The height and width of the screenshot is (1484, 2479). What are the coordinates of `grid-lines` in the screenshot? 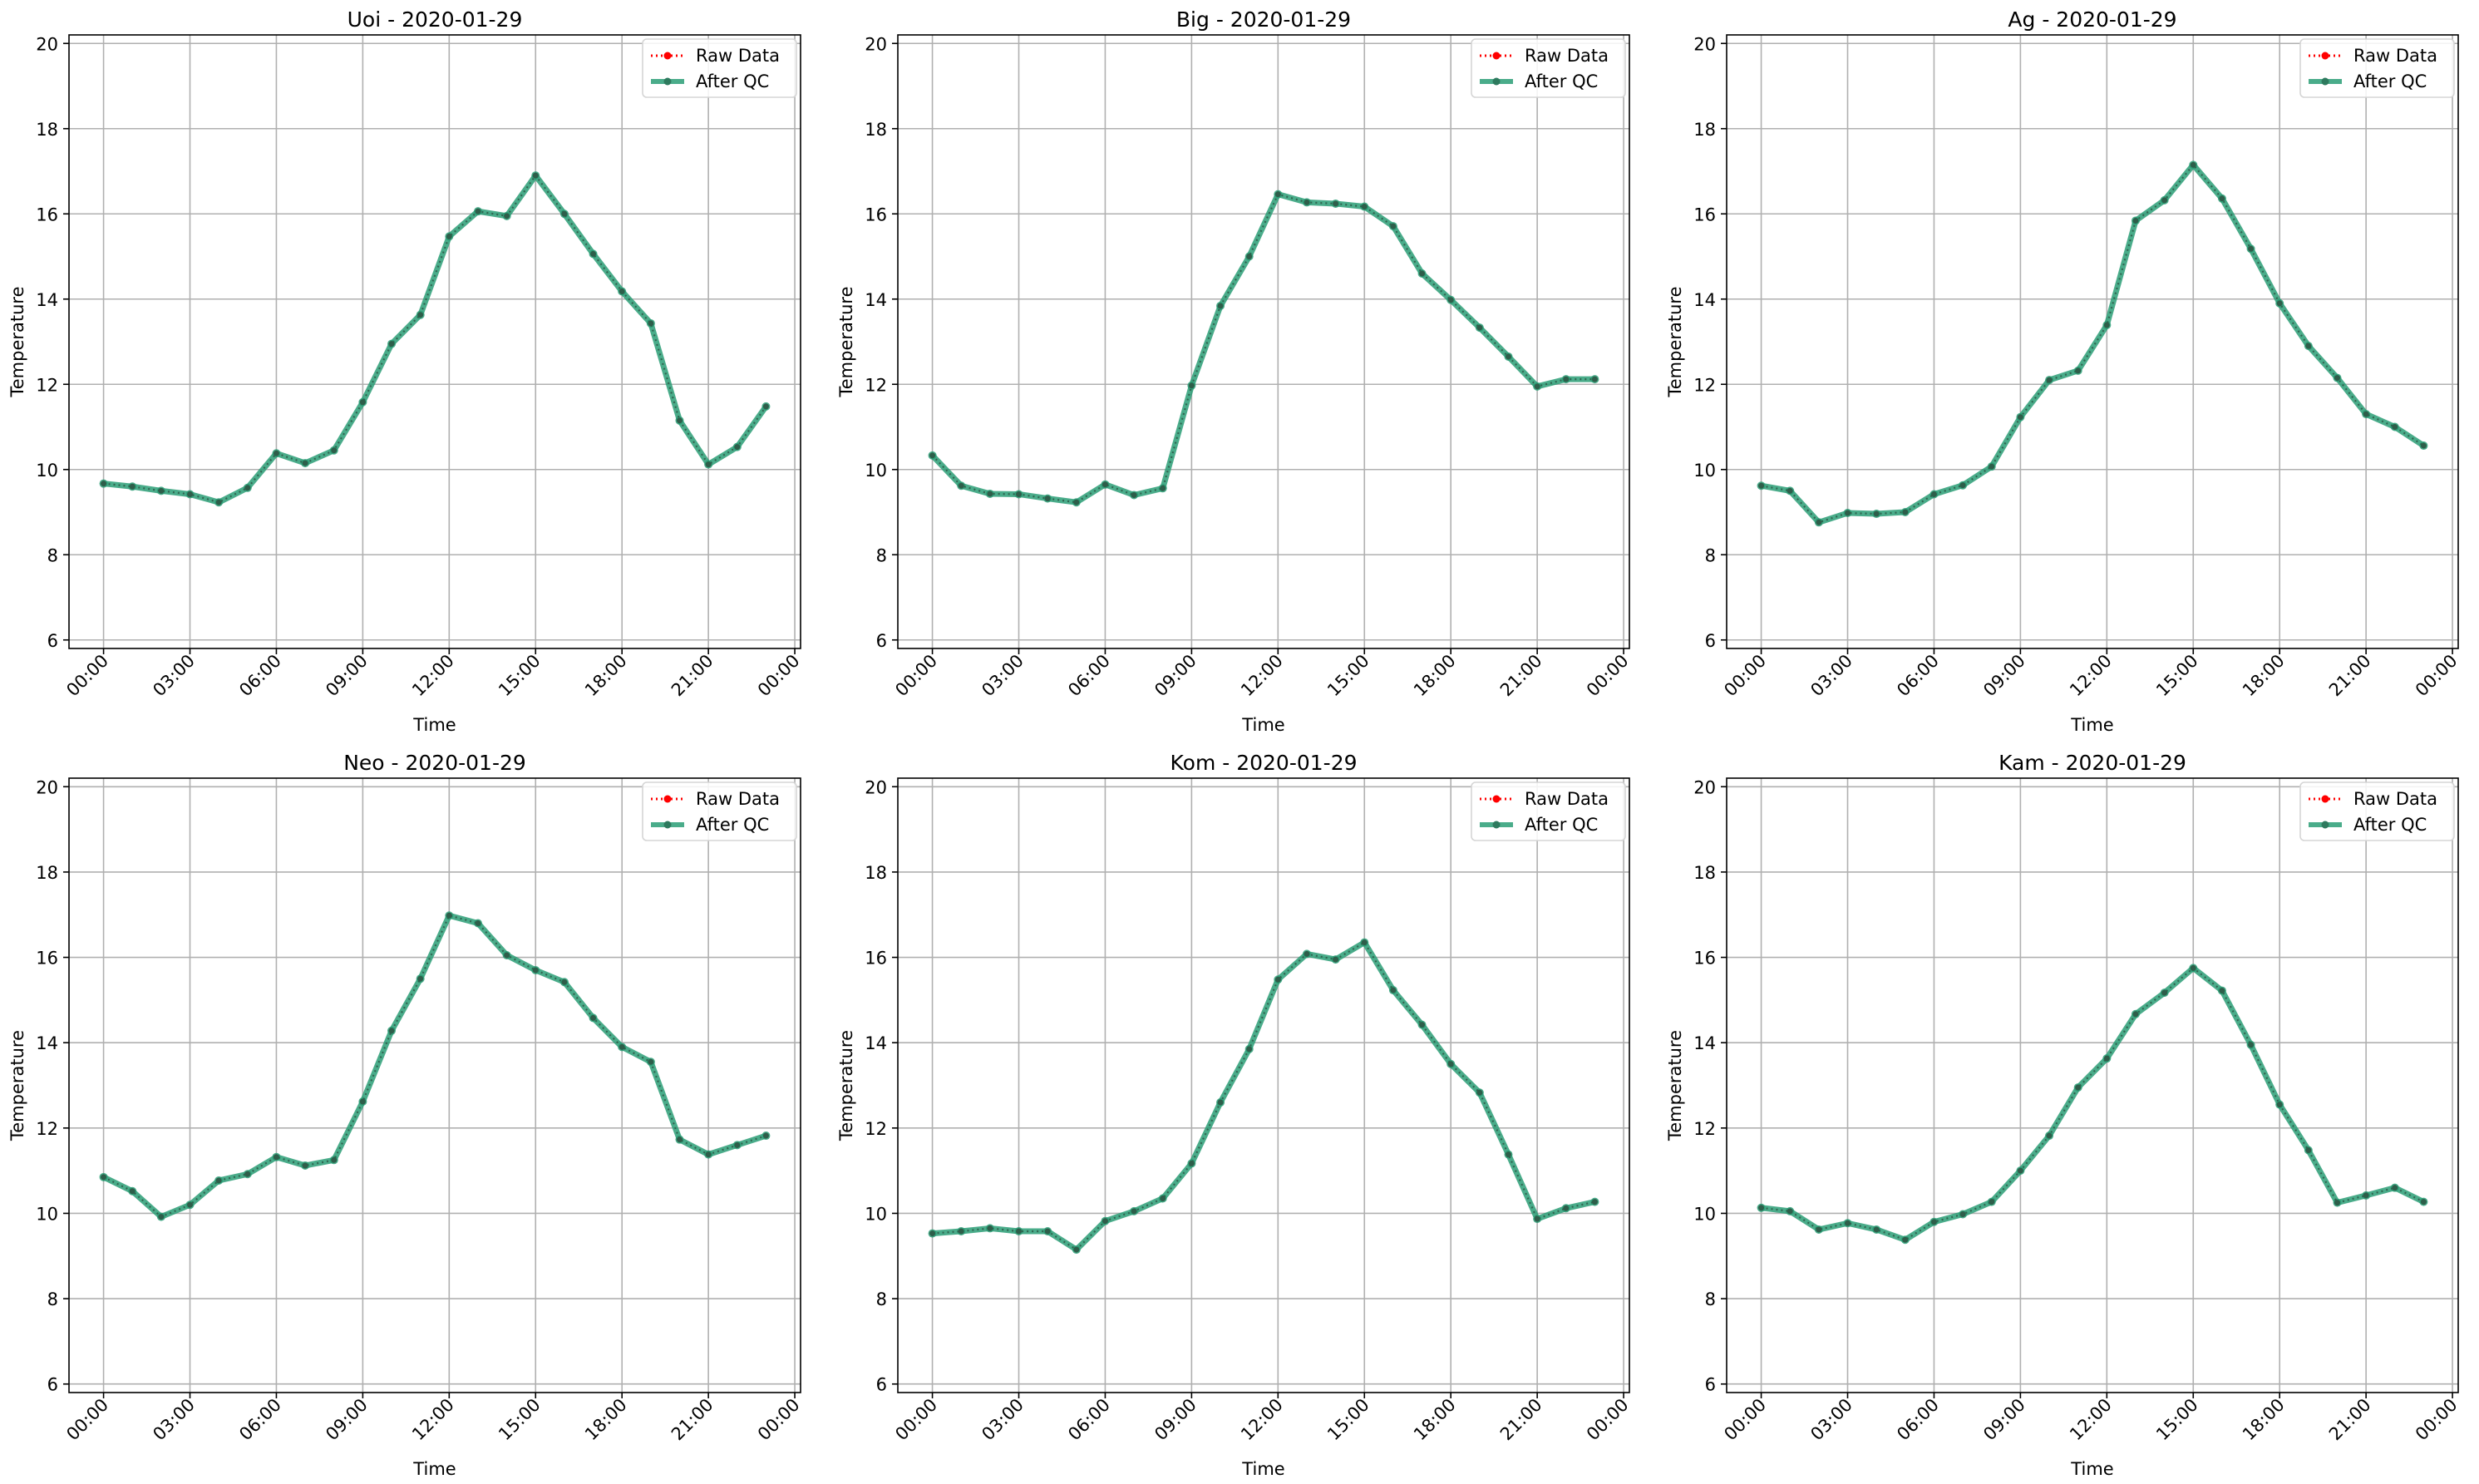 It's located at (1263, 1085).